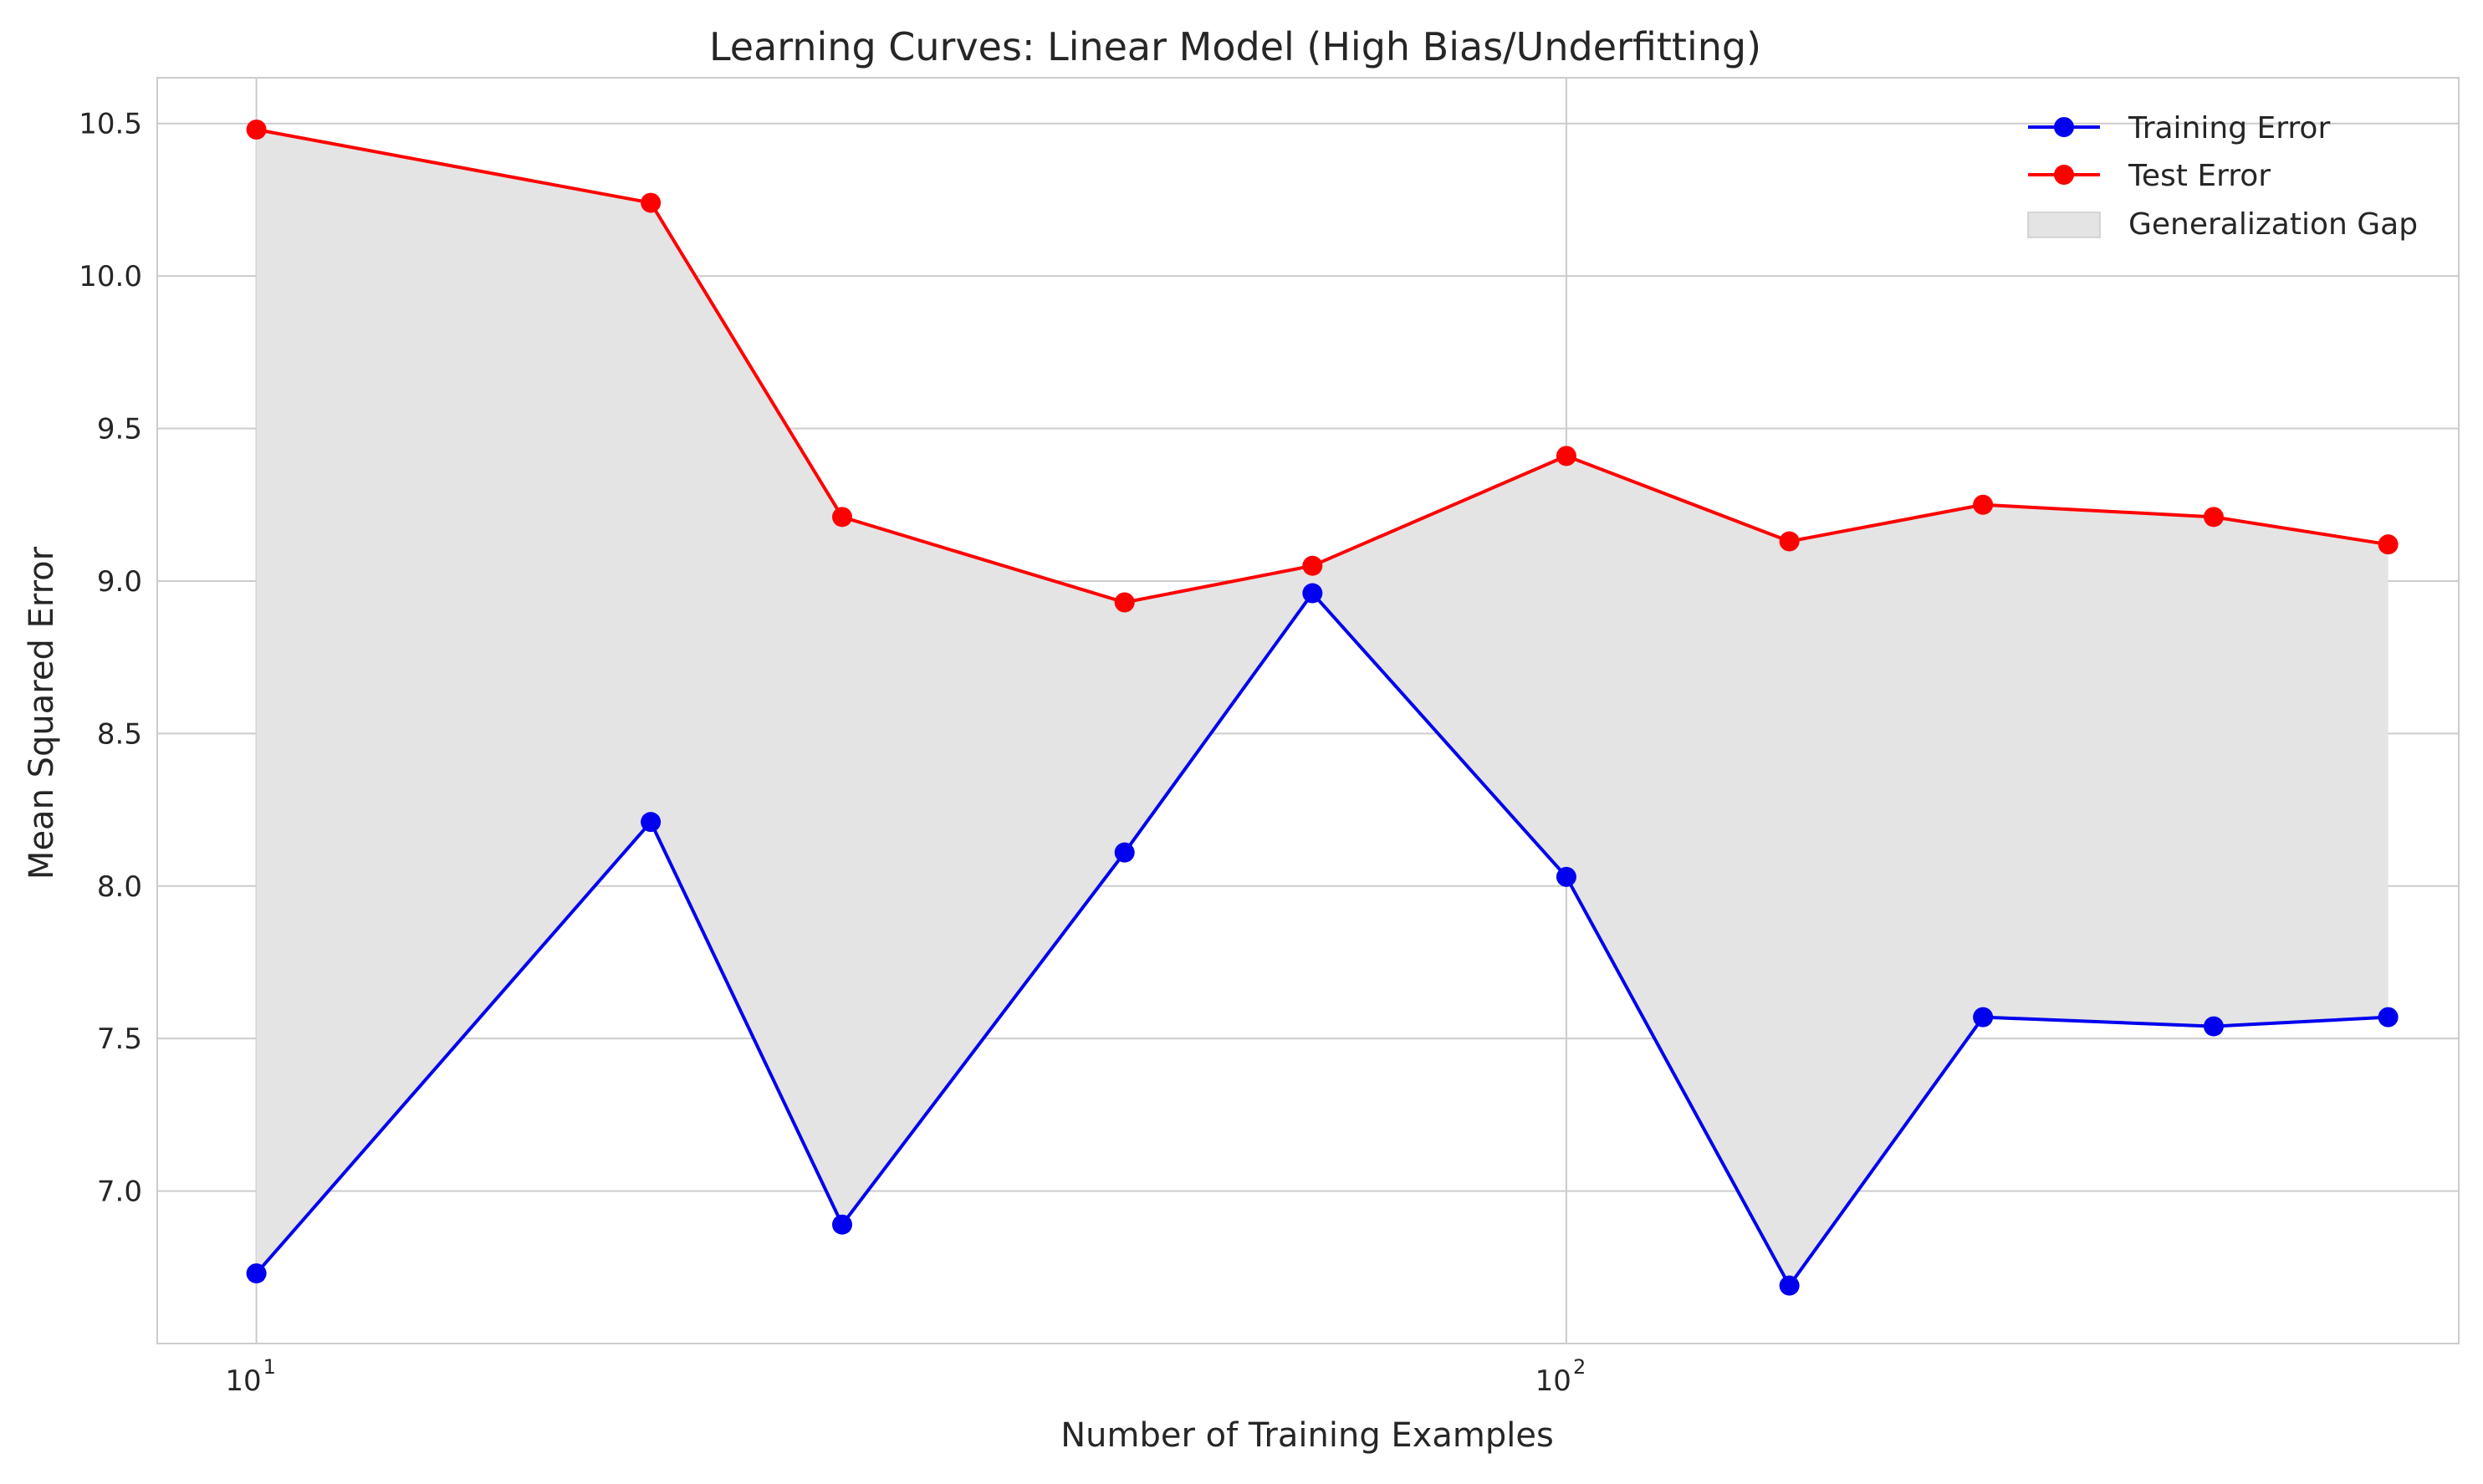 The image size is (2483, 1484). I want to click on legend-gap-swatch, so click(2064, 225).